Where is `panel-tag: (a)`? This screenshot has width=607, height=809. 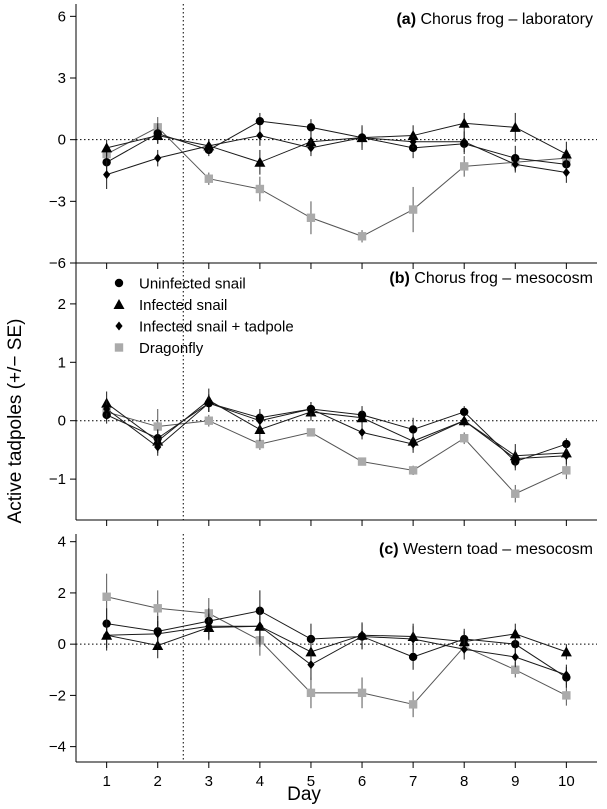 panel-tag: (a) is located at coordinates (408, 19).